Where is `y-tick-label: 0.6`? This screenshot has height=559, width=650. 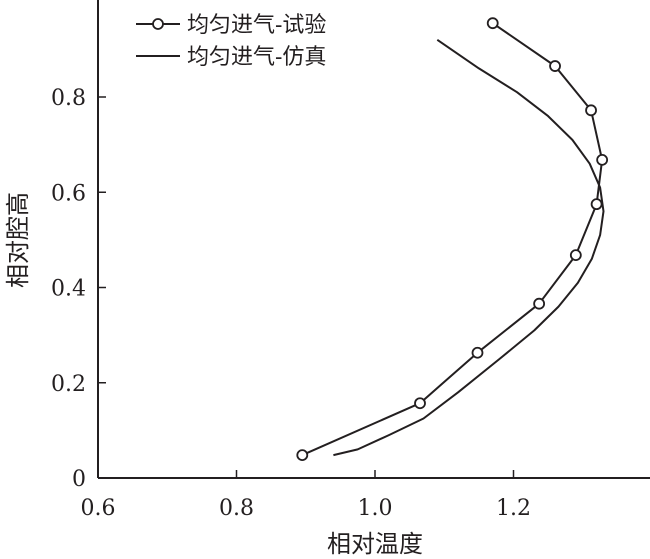
y-tick-label: 0.6 is located at coordinates (68, 193).